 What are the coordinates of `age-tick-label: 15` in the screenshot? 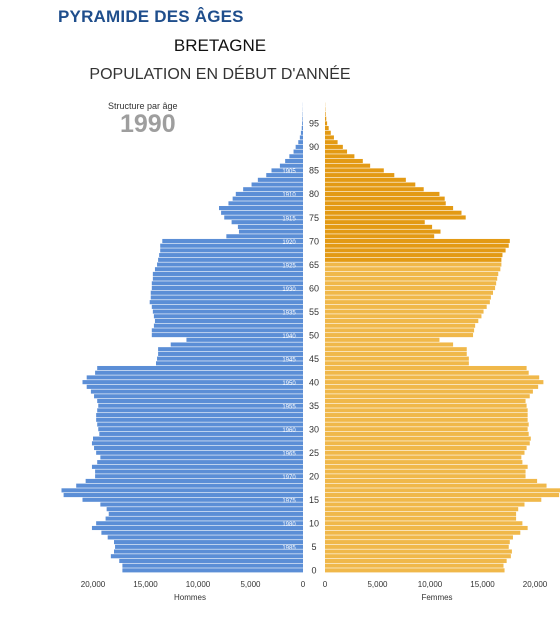 It's located at (314, 500).